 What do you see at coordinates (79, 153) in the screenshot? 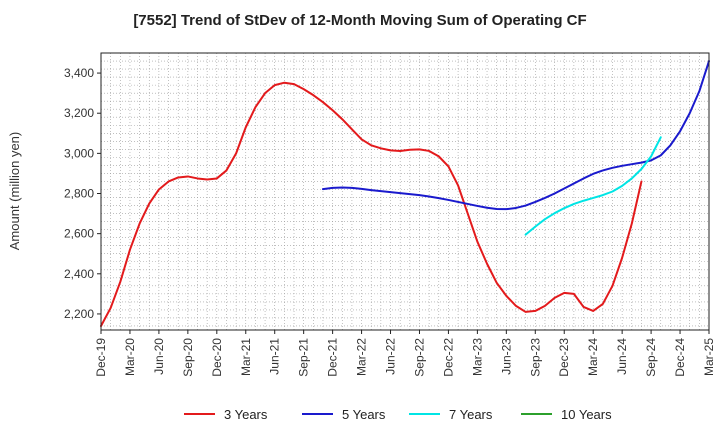
I see `y-tick-label: 3,000` at bounding box center [79, 153].